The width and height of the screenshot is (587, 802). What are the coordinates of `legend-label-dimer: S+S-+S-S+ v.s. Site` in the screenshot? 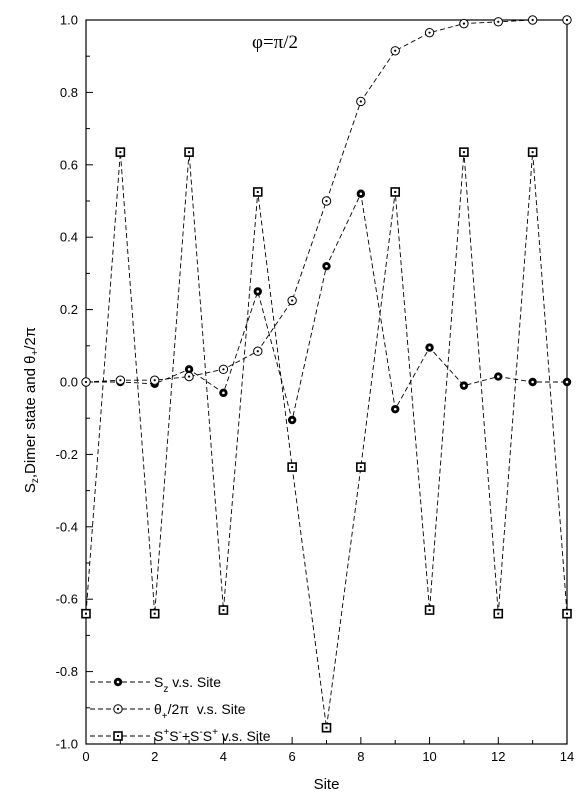 It's located at (212, 735).